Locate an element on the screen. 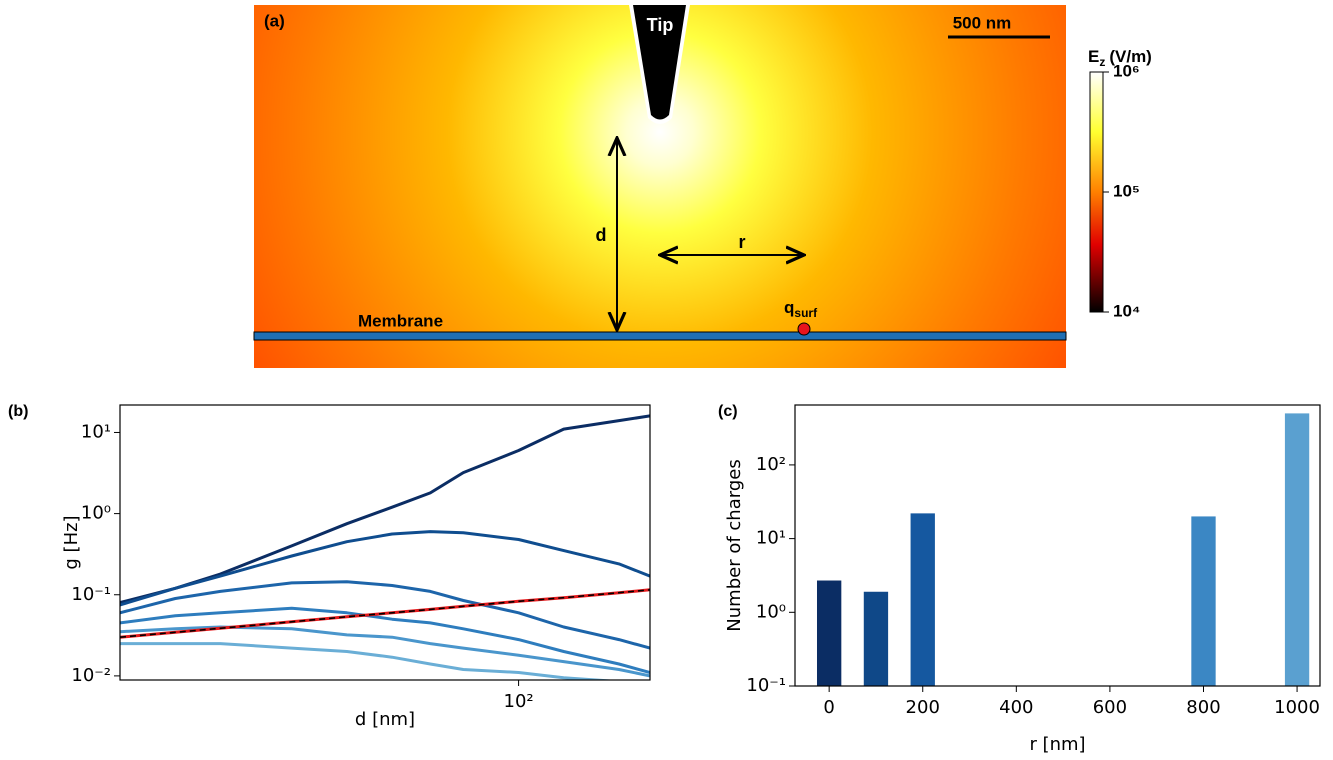 The width and height of the screenshot is (1333, 760). colorbar-title: Ez (V/m) is located at coordinates (1120, 58).